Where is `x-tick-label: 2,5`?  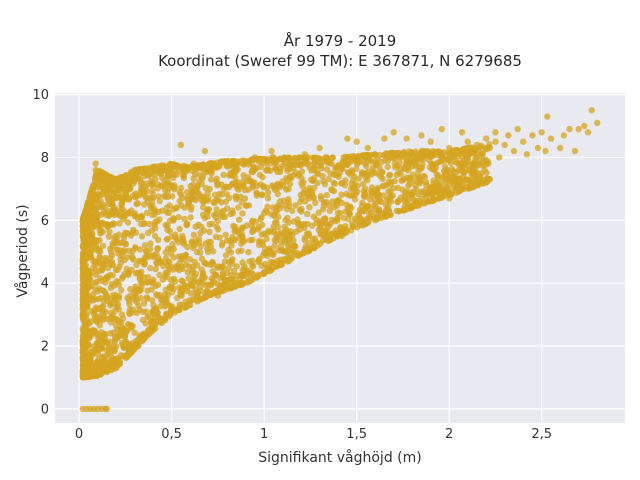
x-tick-label: 2,5 is located at coordinates (541, 434).